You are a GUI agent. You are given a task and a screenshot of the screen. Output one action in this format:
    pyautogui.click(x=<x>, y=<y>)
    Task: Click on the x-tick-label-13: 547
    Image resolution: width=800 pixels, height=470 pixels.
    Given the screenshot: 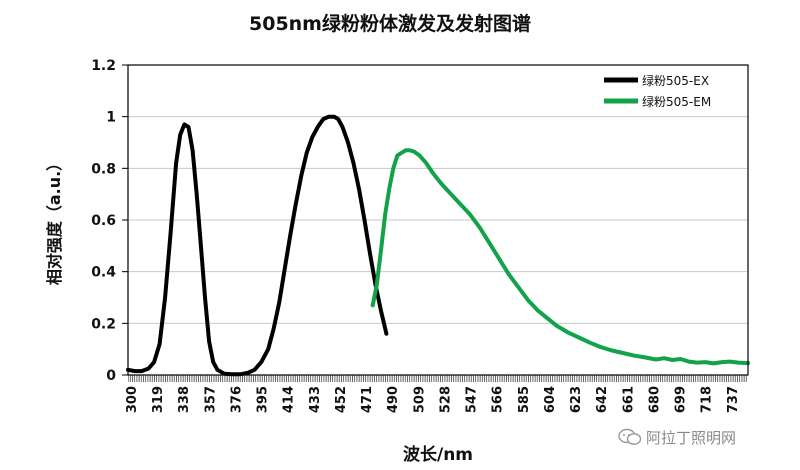 What is the action you would take?
    pyautogui.click(x=472, y=399)
    